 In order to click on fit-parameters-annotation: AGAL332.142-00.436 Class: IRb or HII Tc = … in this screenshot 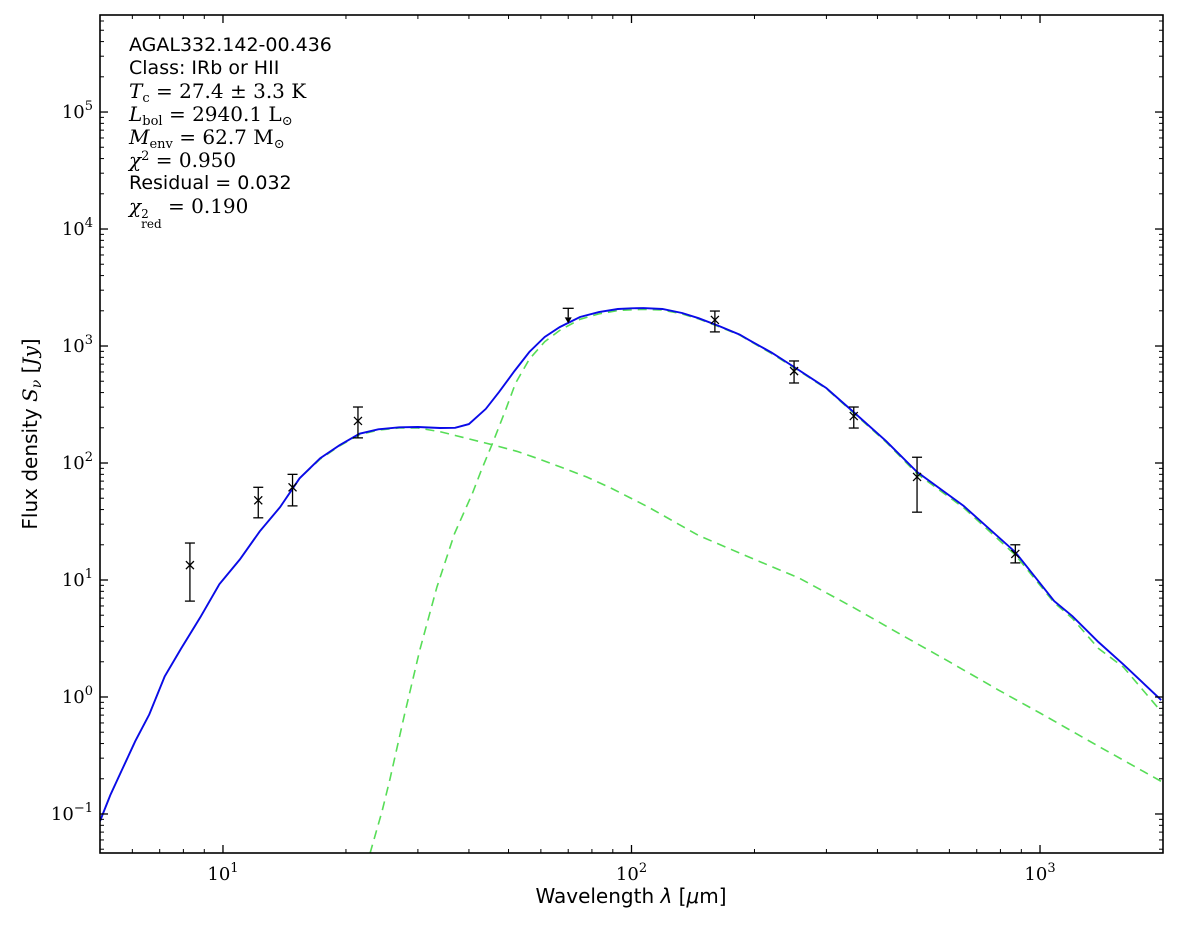, I will do `click(230, 132)`.